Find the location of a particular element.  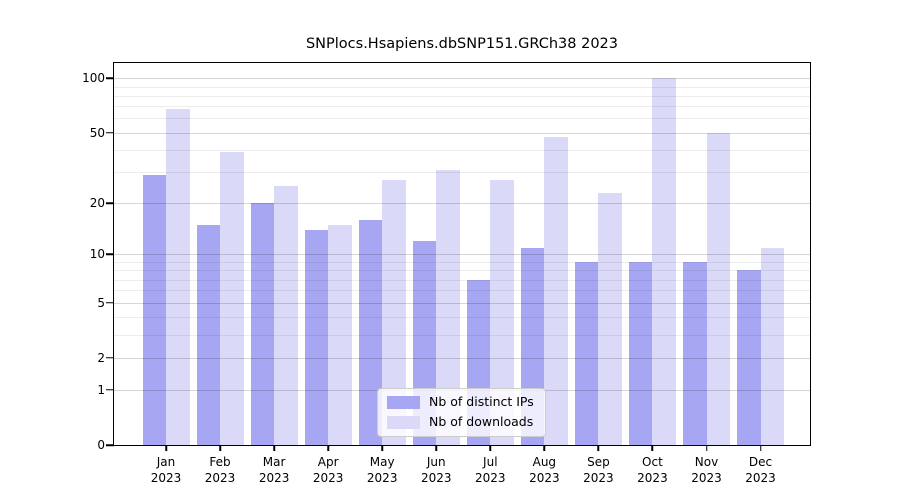

bar-apr-downloads is located at coordinates (340, 334).